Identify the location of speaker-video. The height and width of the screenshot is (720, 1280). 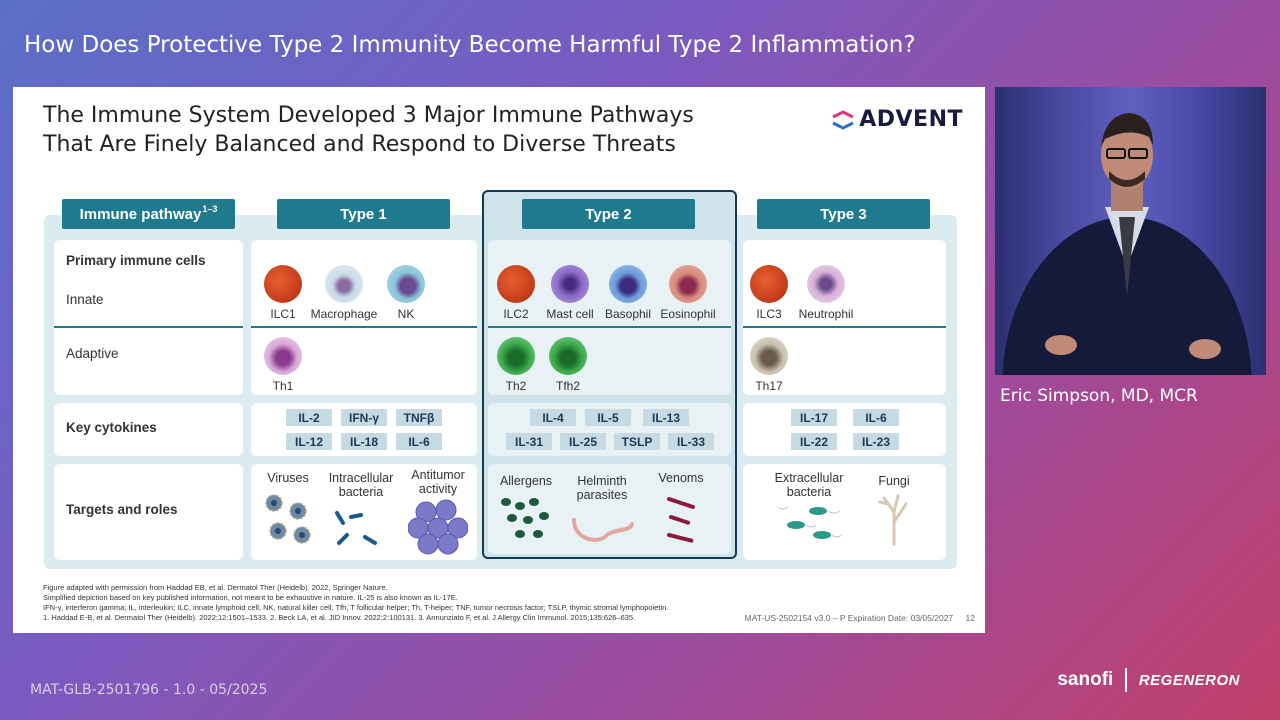
(1130, 231).